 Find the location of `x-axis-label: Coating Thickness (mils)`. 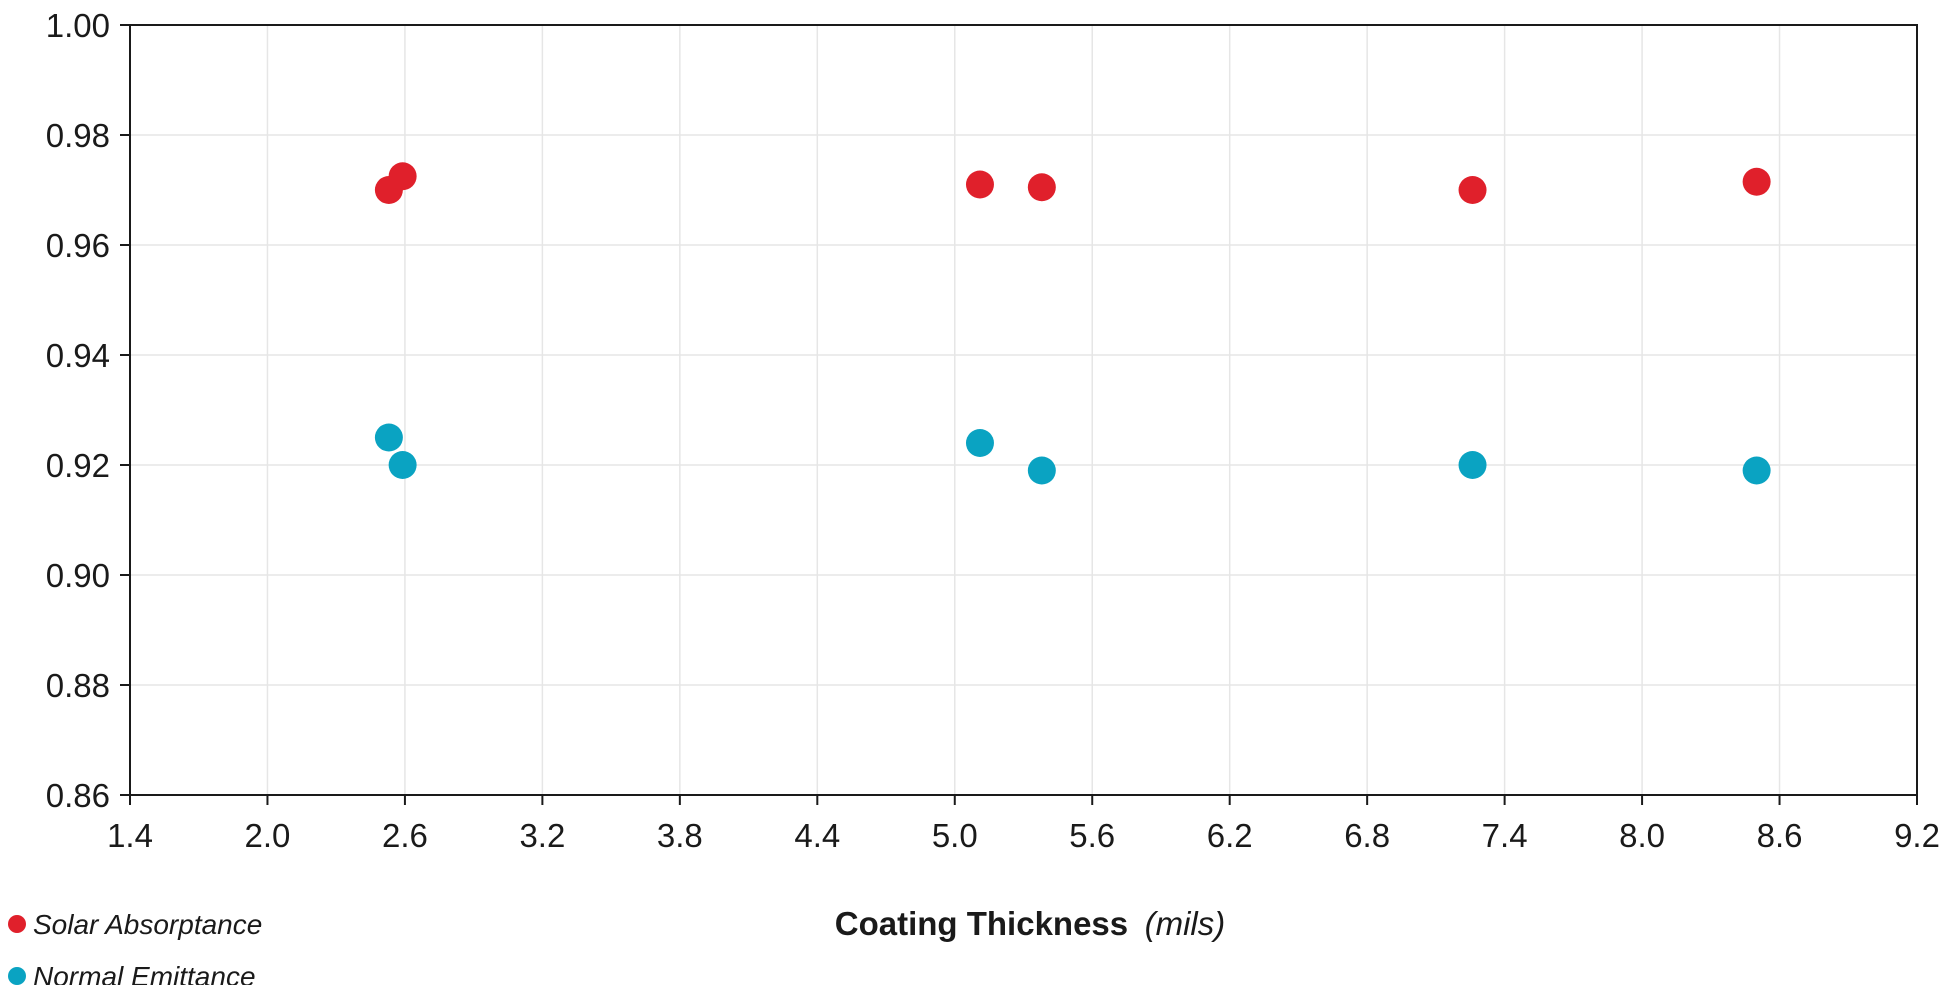

x-axis-label: Coating Thickness (mils) is located at coordinates (1030, 923).